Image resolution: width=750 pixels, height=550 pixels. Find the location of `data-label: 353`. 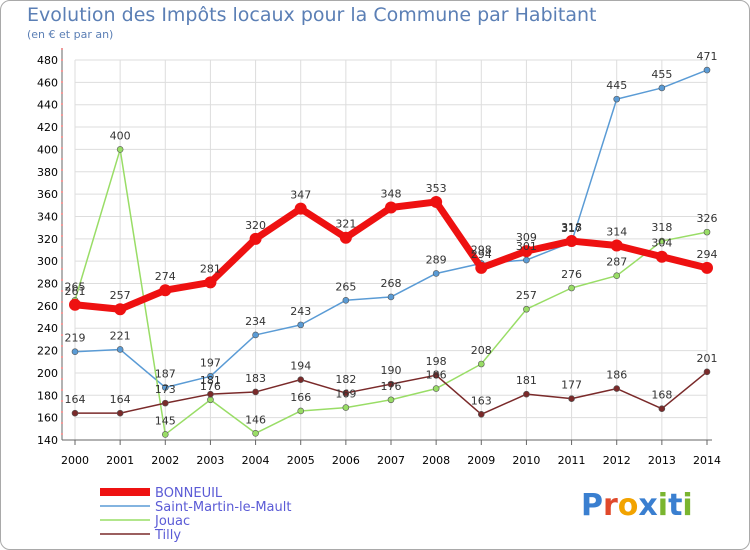

data-label: 353 is located at coordinates (436, 188).